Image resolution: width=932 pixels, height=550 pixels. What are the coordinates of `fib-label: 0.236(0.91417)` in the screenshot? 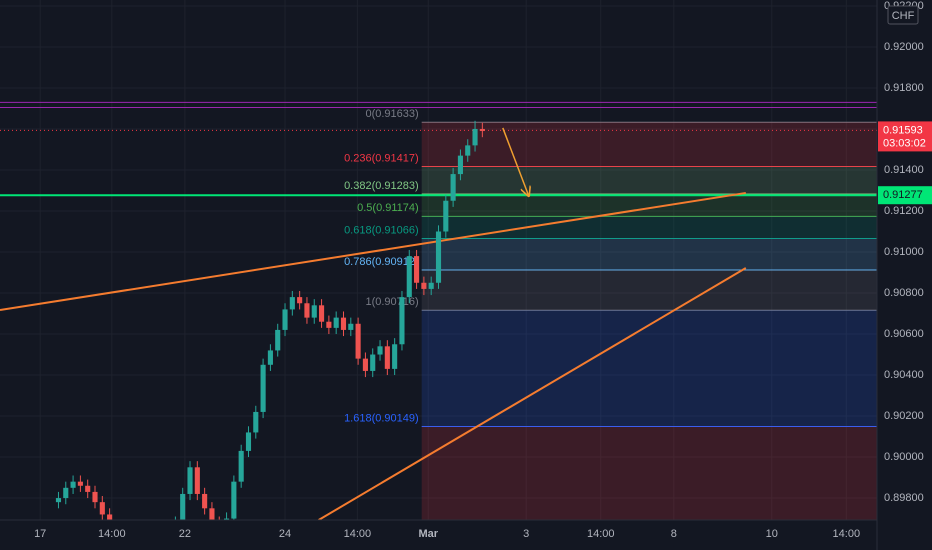 It's located at (381, 158).